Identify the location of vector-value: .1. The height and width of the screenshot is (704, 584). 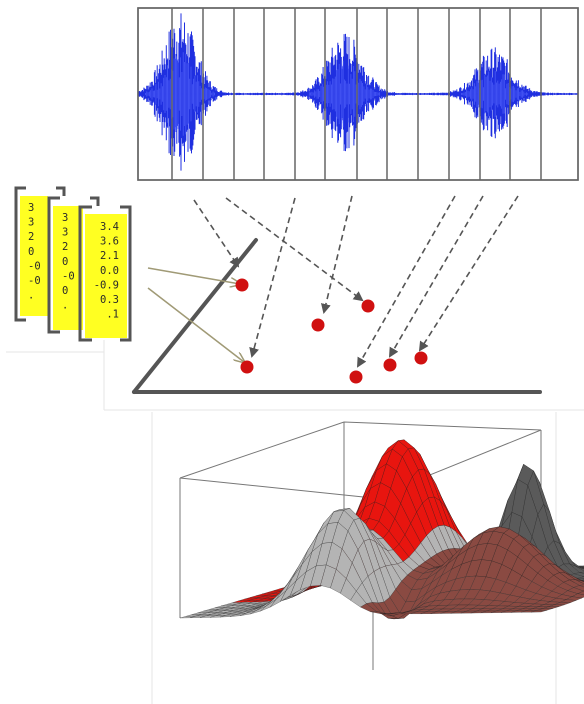
(112, 315).